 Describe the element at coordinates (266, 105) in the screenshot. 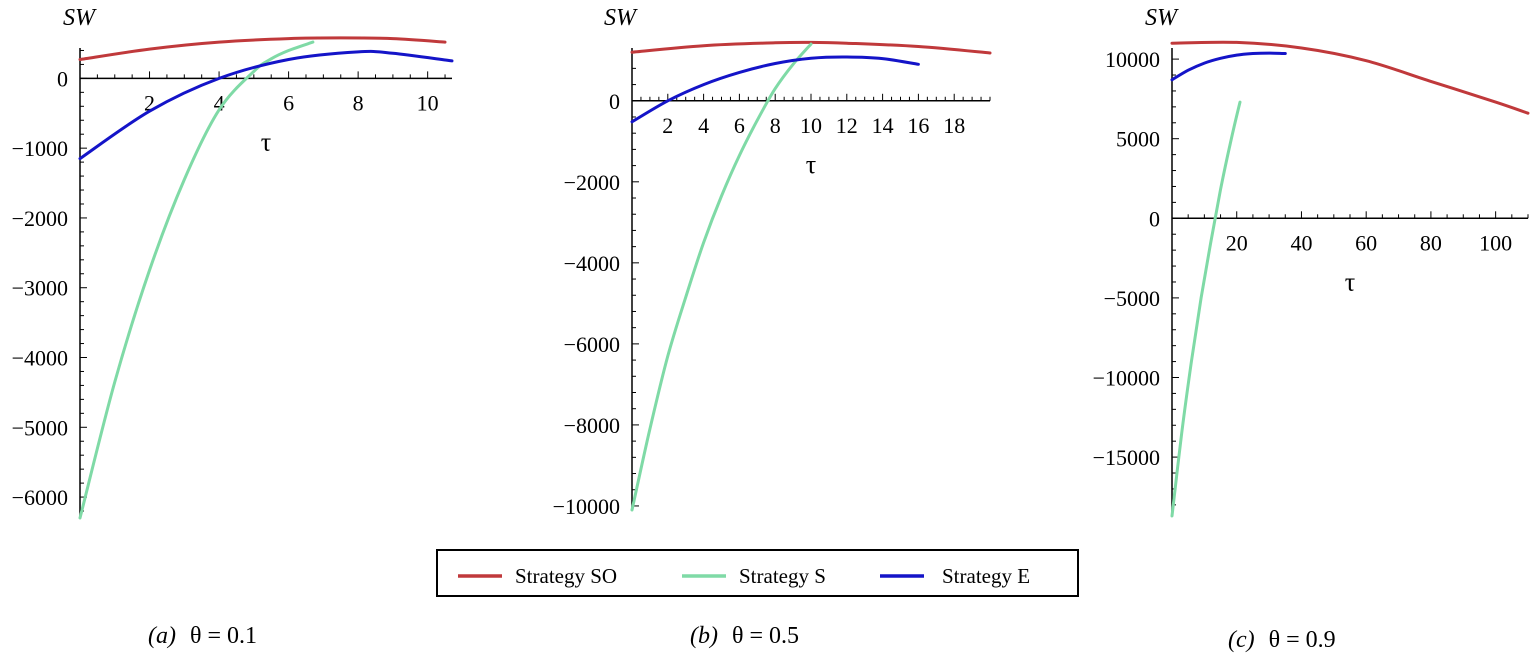

I see `series-line-e-a` at that location.